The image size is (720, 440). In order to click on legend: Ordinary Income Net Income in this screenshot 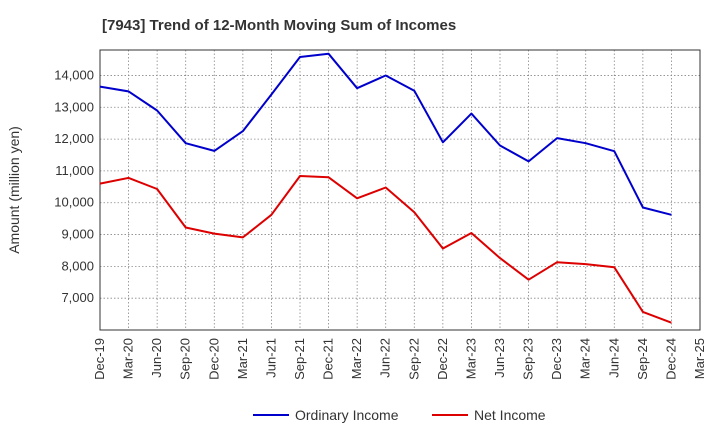, I will do `click(399, 415)`.